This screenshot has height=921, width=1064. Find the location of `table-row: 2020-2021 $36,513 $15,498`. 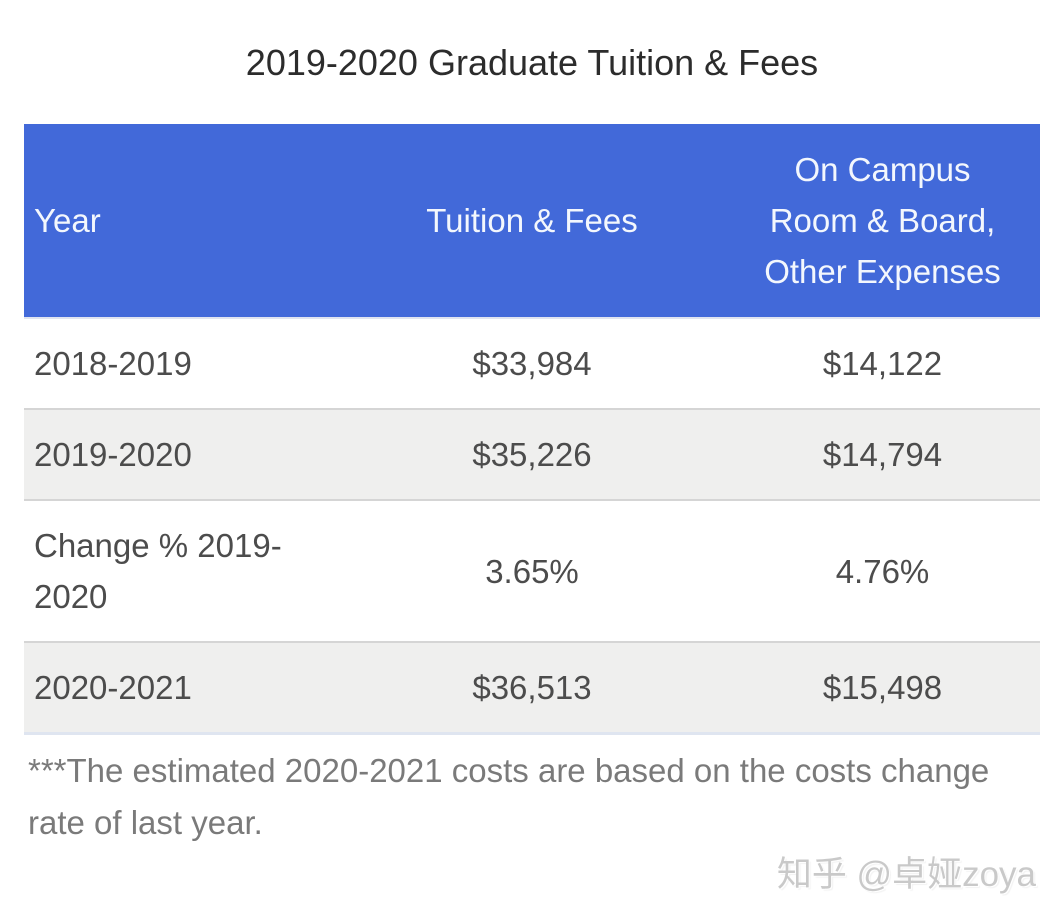

table-row: 2020-2021 $36,513 $15,498 is located at coordinates (532, 688).